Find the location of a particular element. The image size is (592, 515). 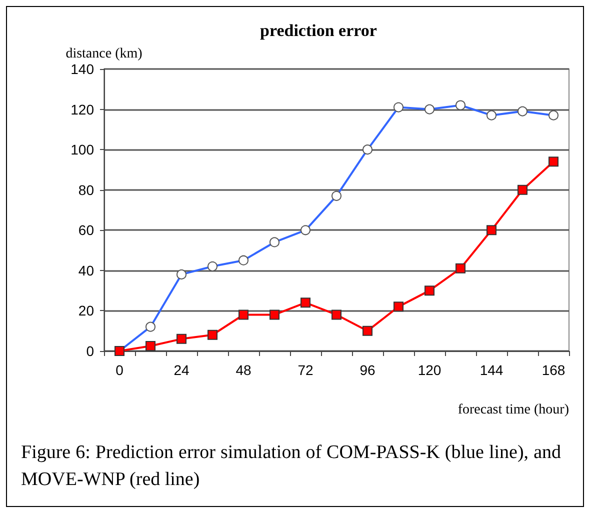

caption: Figure 6: Prediction error simulation of COM-PASS-K (blue line), and MOVE-WNP (red line) is located at coordinates (291, 466).